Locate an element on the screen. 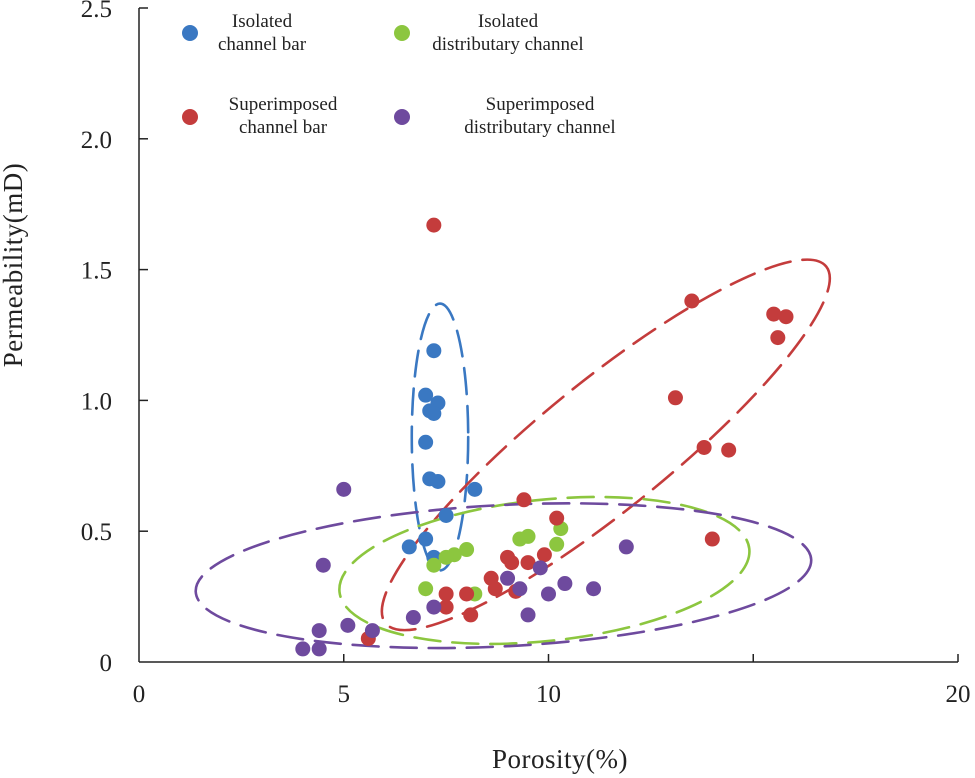 The height and width of the screenshot is (778, 975). legend-label: Superimposed channel bar is located at coordinates (283, 116).